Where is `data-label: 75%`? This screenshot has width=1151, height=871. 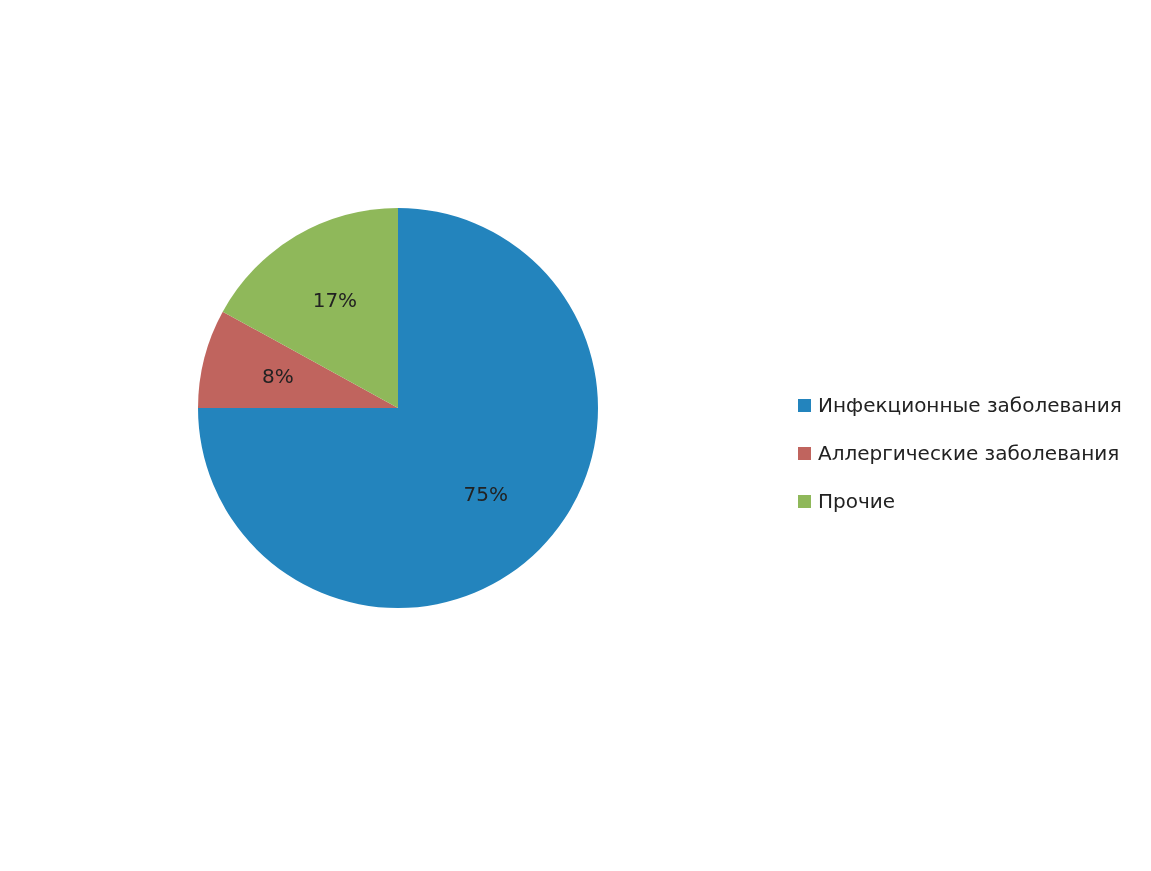 data-label: 75% is located at coordinates (485, 494).